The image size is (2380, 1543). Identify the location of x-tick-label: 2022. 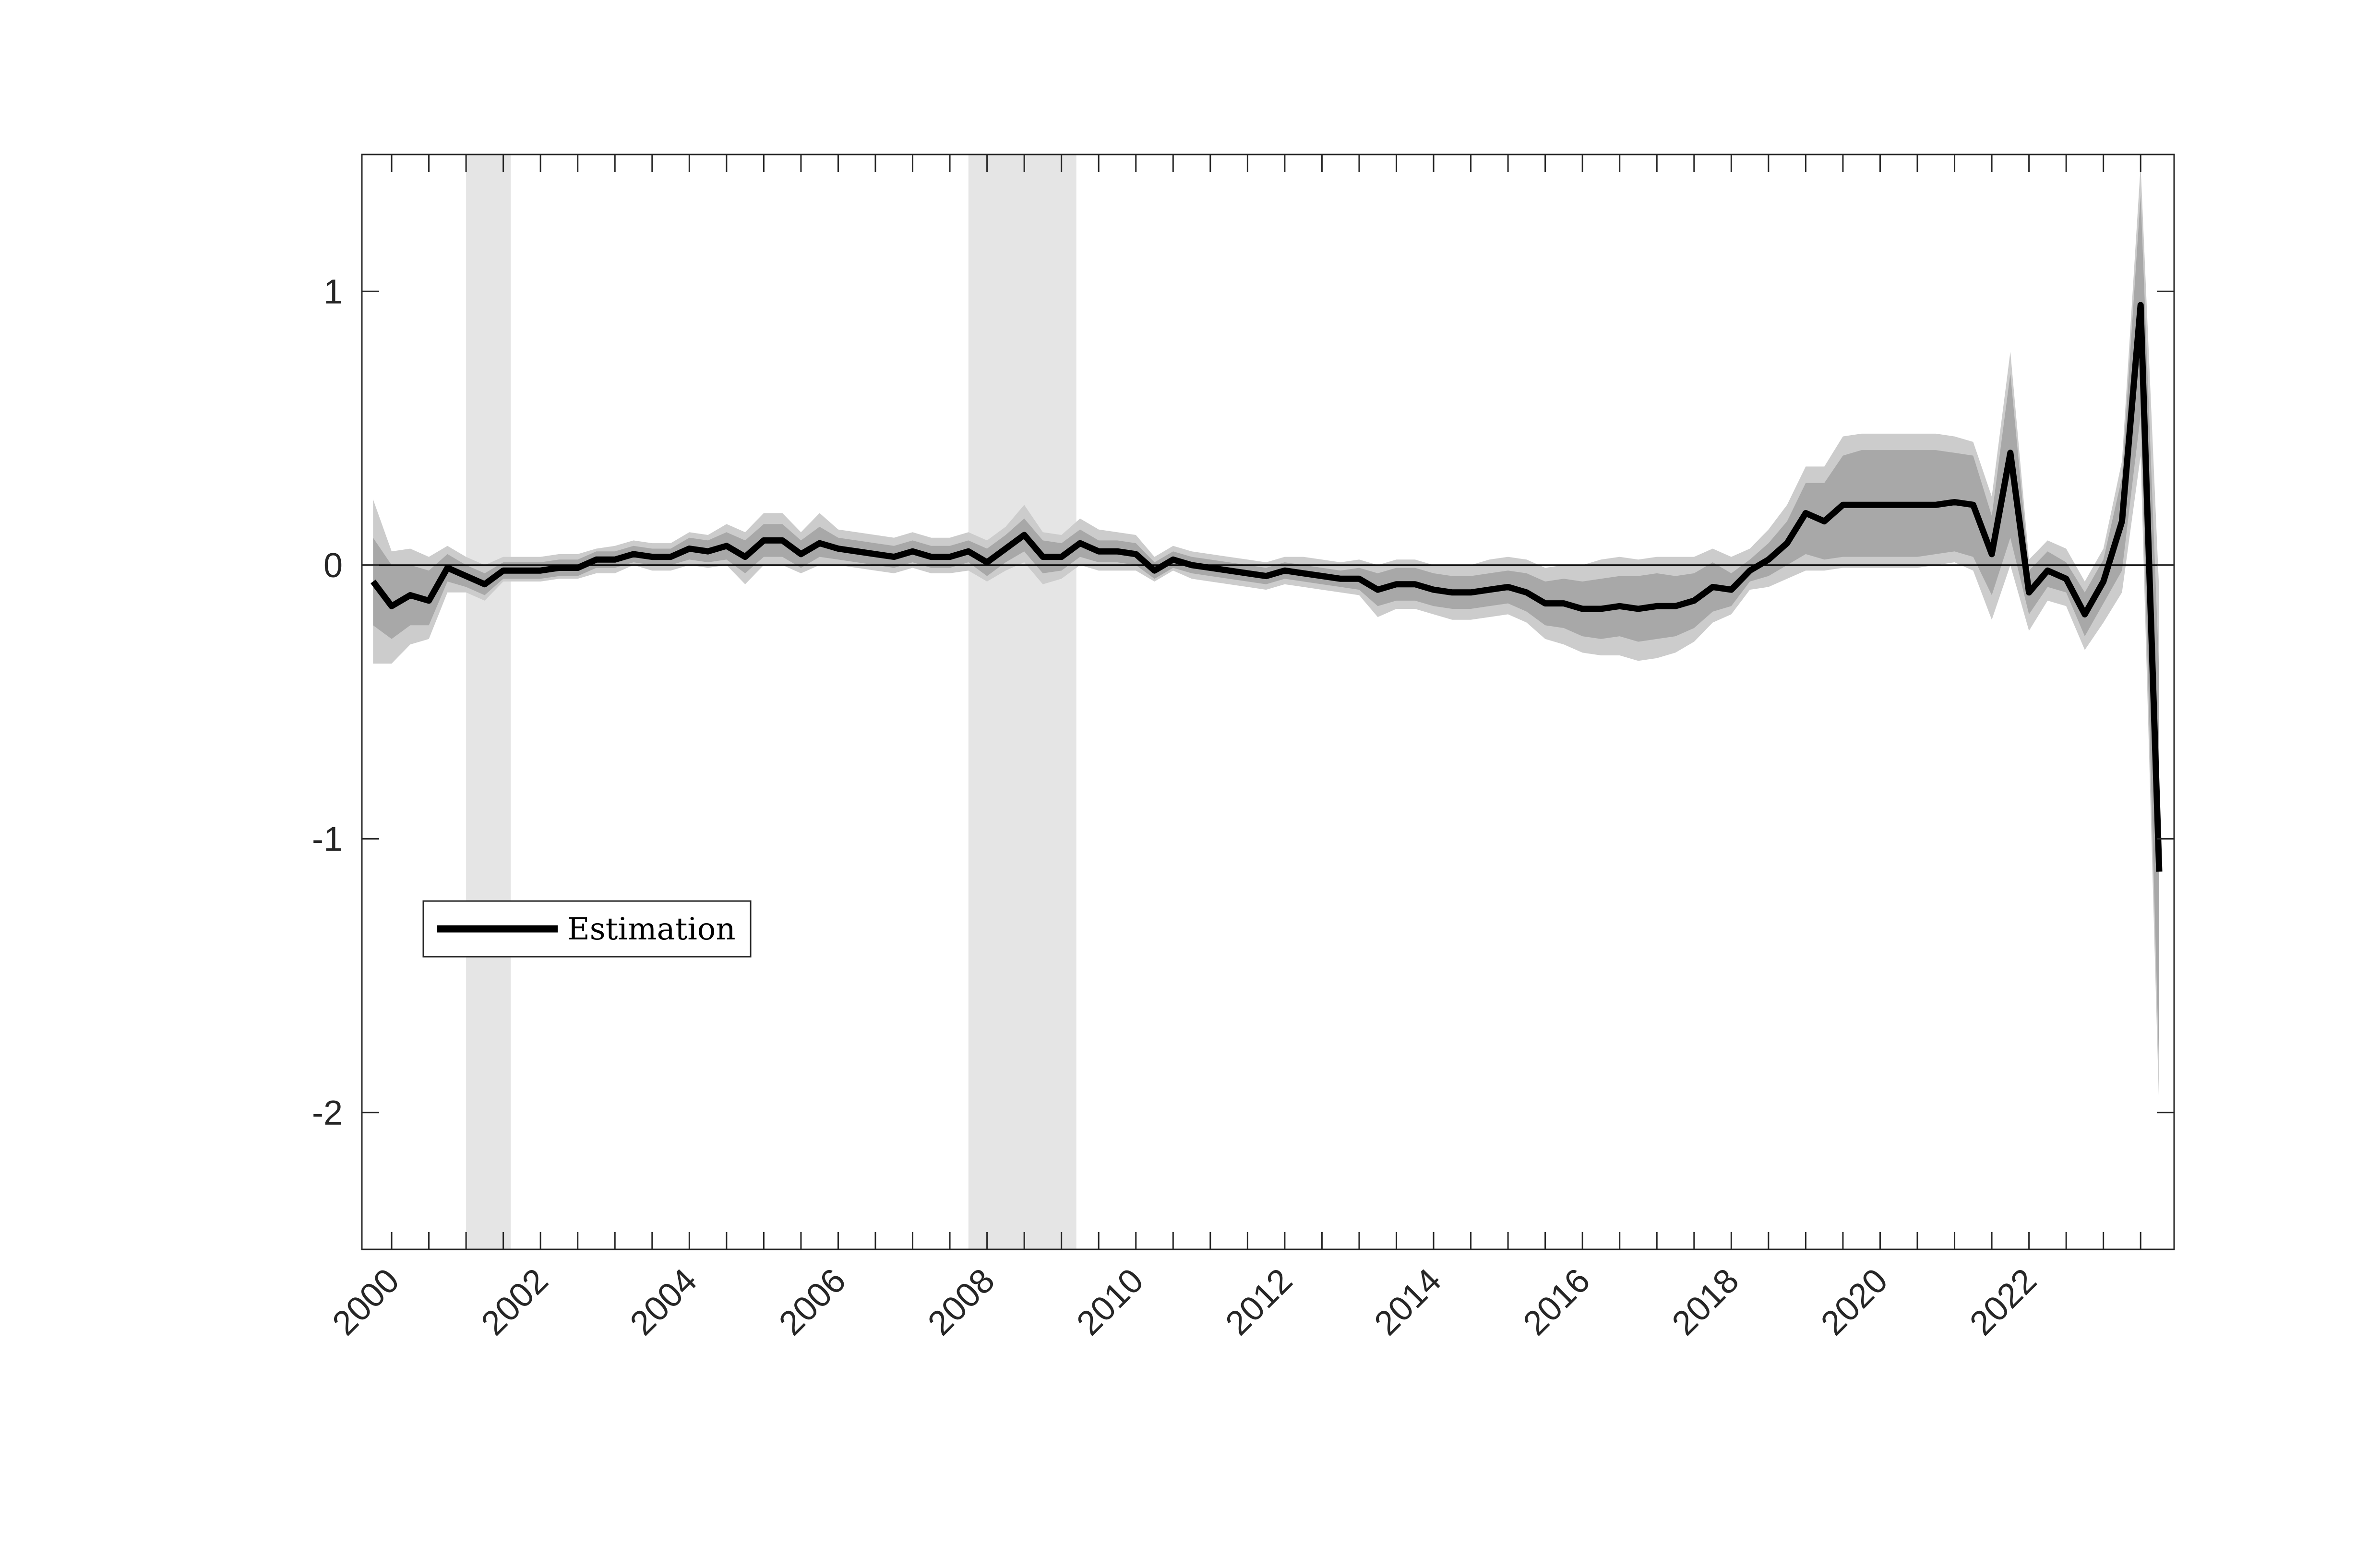
(2003, 1302).